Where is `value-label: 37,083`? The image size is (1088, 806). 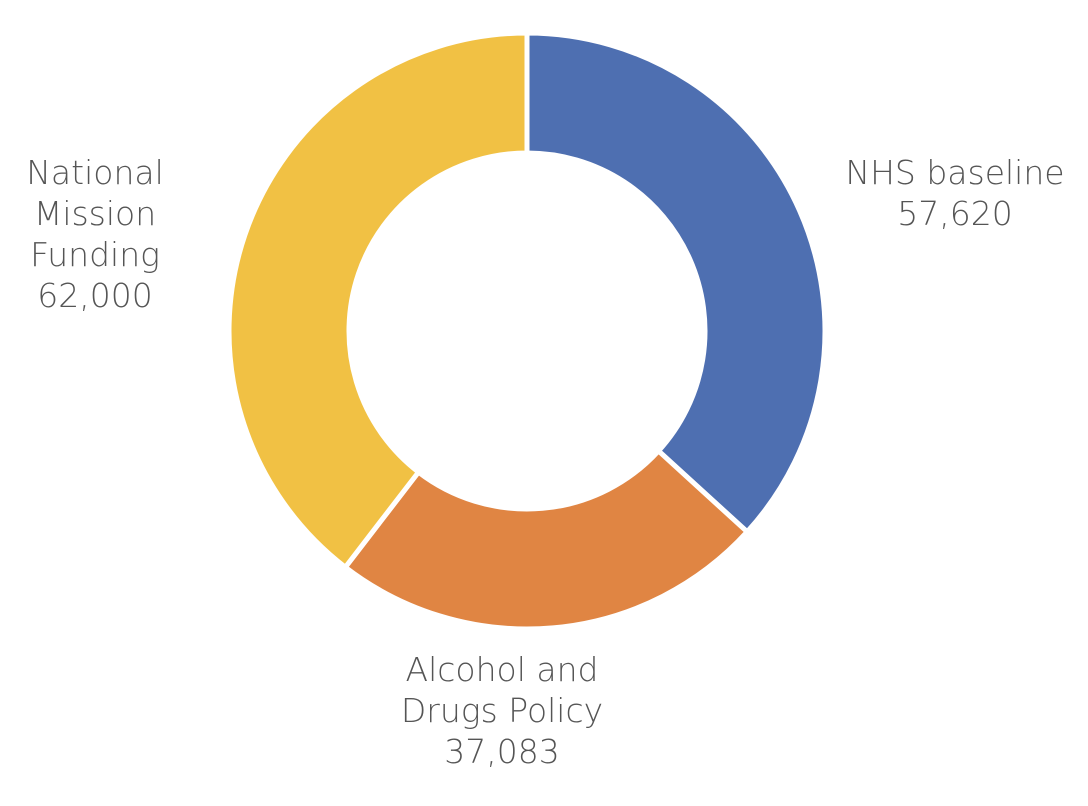 value-label: 37,083 is located at coordinates (502, 751).